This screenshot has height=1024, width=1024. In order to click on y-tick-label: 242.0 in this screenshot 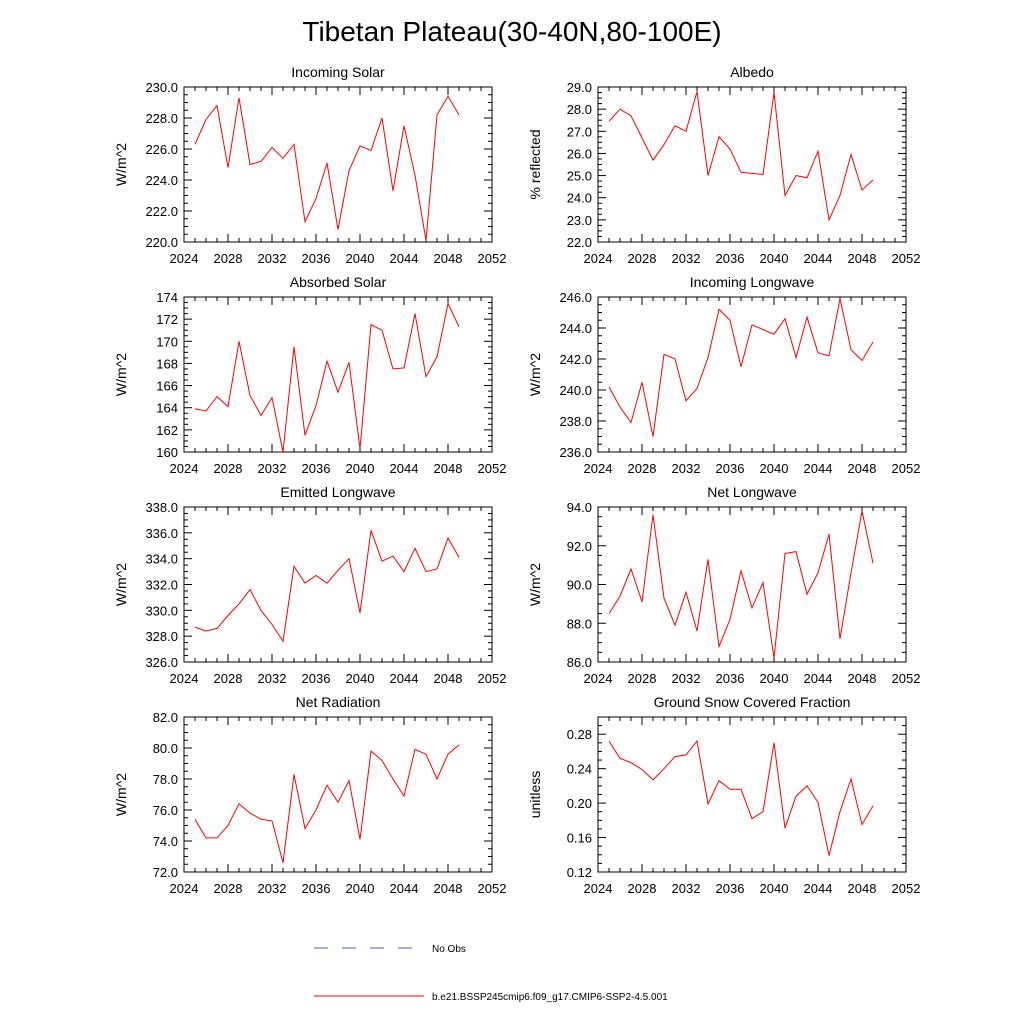, I will do `click(575, 359)`.